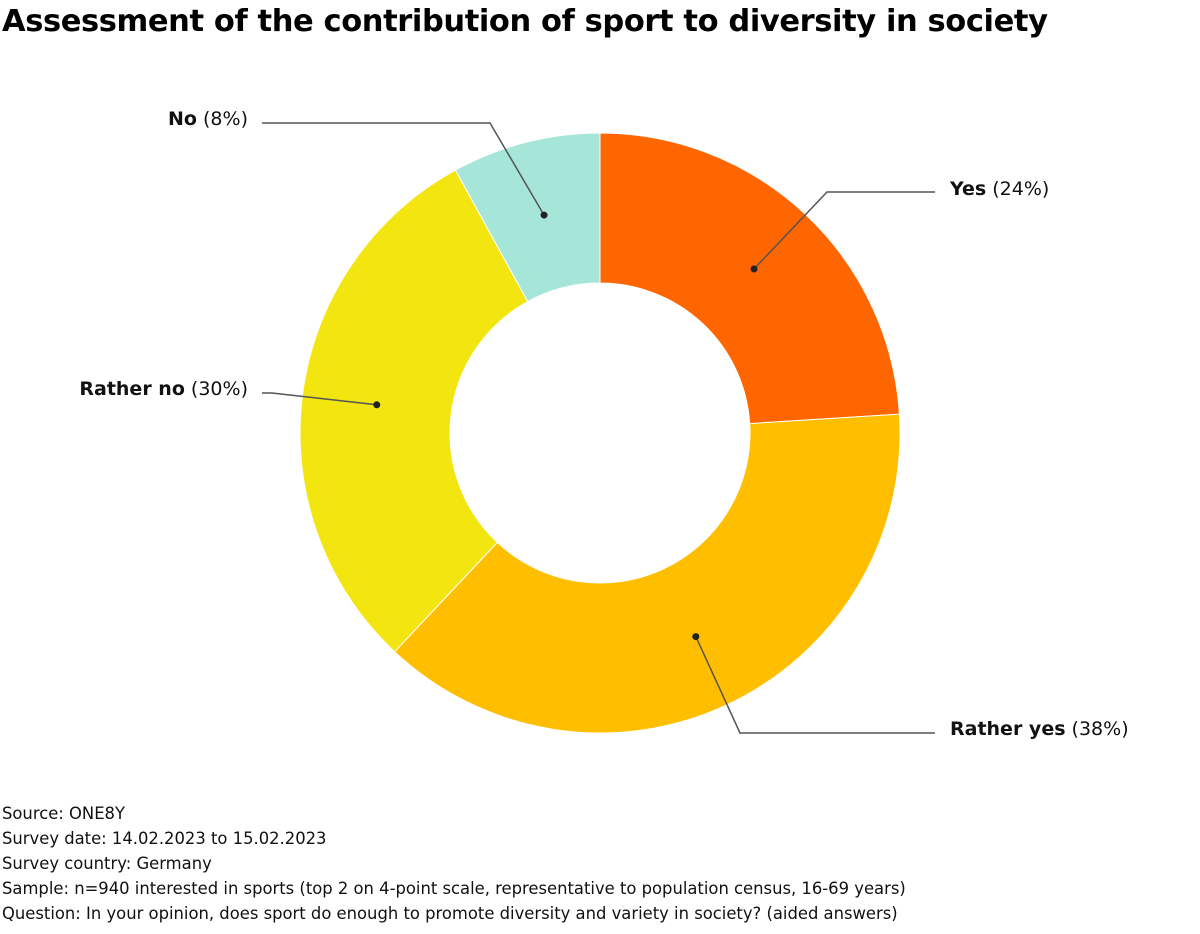  I want to click on slice-rather-no, so click(414, 411).